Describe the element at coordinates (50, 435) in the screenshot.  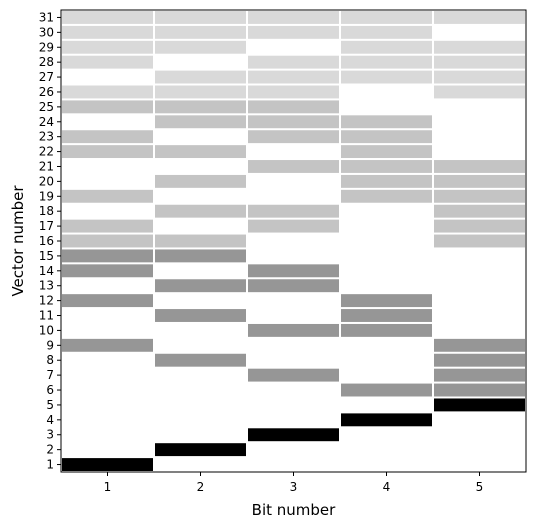
I see `y-tick-label: 3` at that location.